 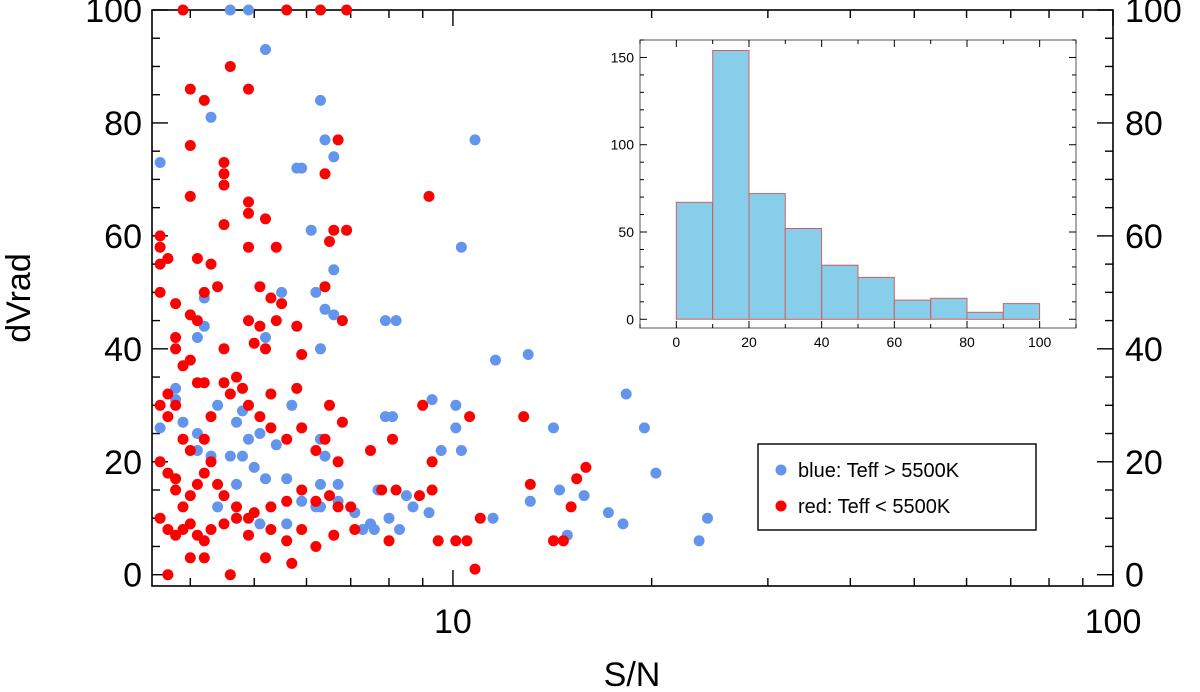 I want to click on y-tick-label-right: 100, so click(x=1153, y=15).